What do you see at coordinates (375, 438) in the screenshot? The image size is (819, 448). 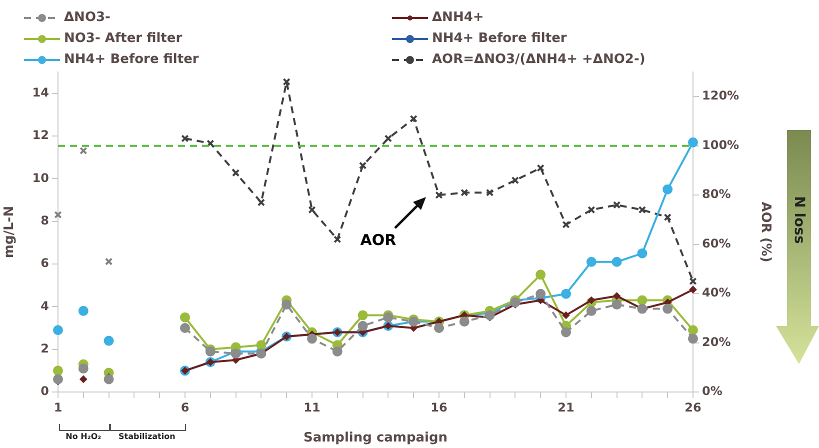 I see `x-axis-title: Sampling campaign` at bounding box center [375, 438].